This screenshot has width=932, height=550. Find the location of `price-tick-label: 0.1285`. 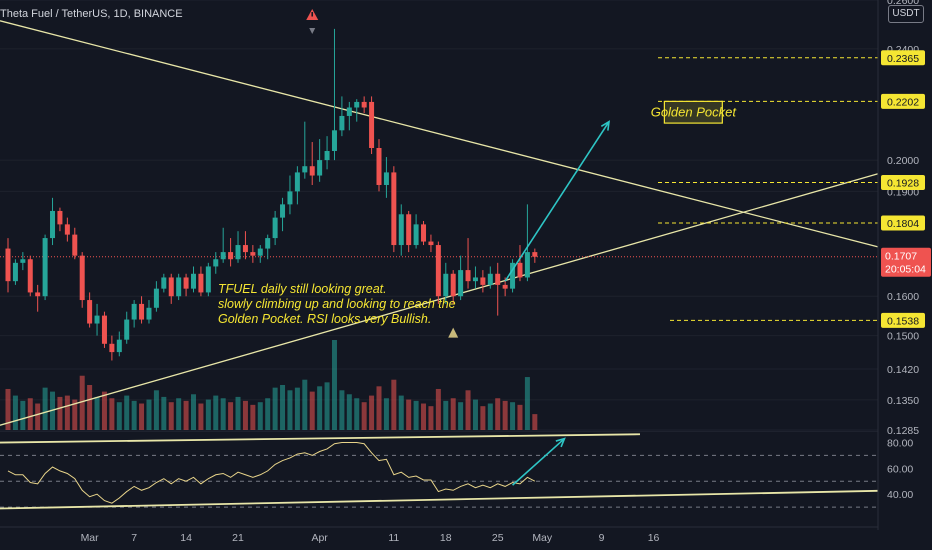

price-tick-label: 0.1285 is located at coordinates (903, 431).